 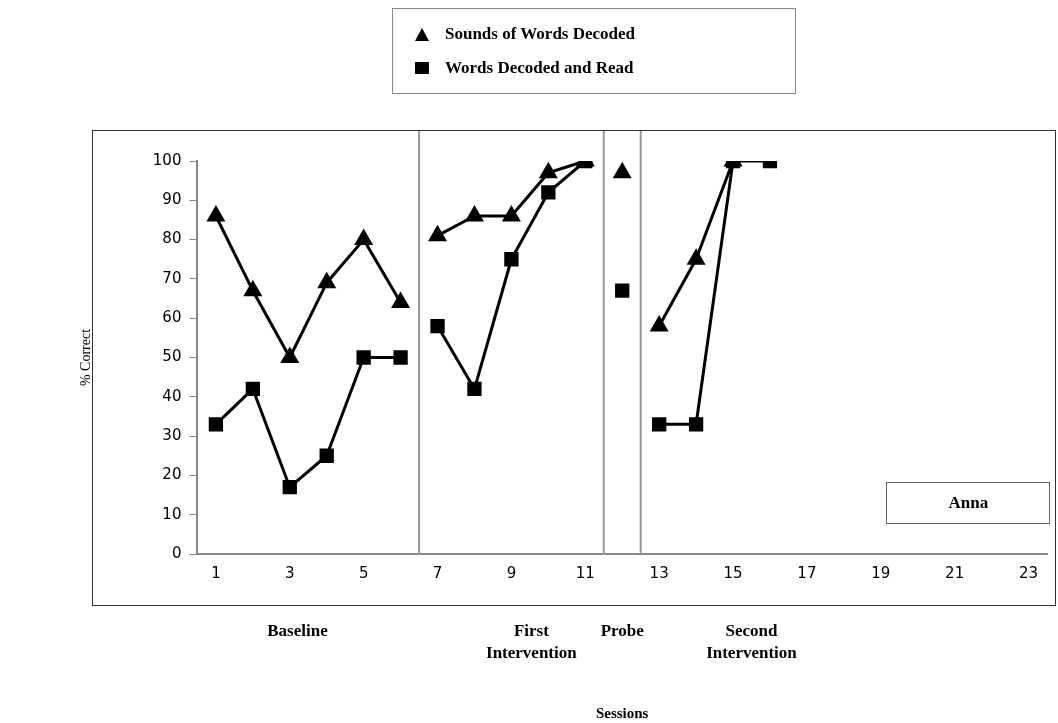 I want to click on y-tick-label: 20, so click(x=172, y=474).